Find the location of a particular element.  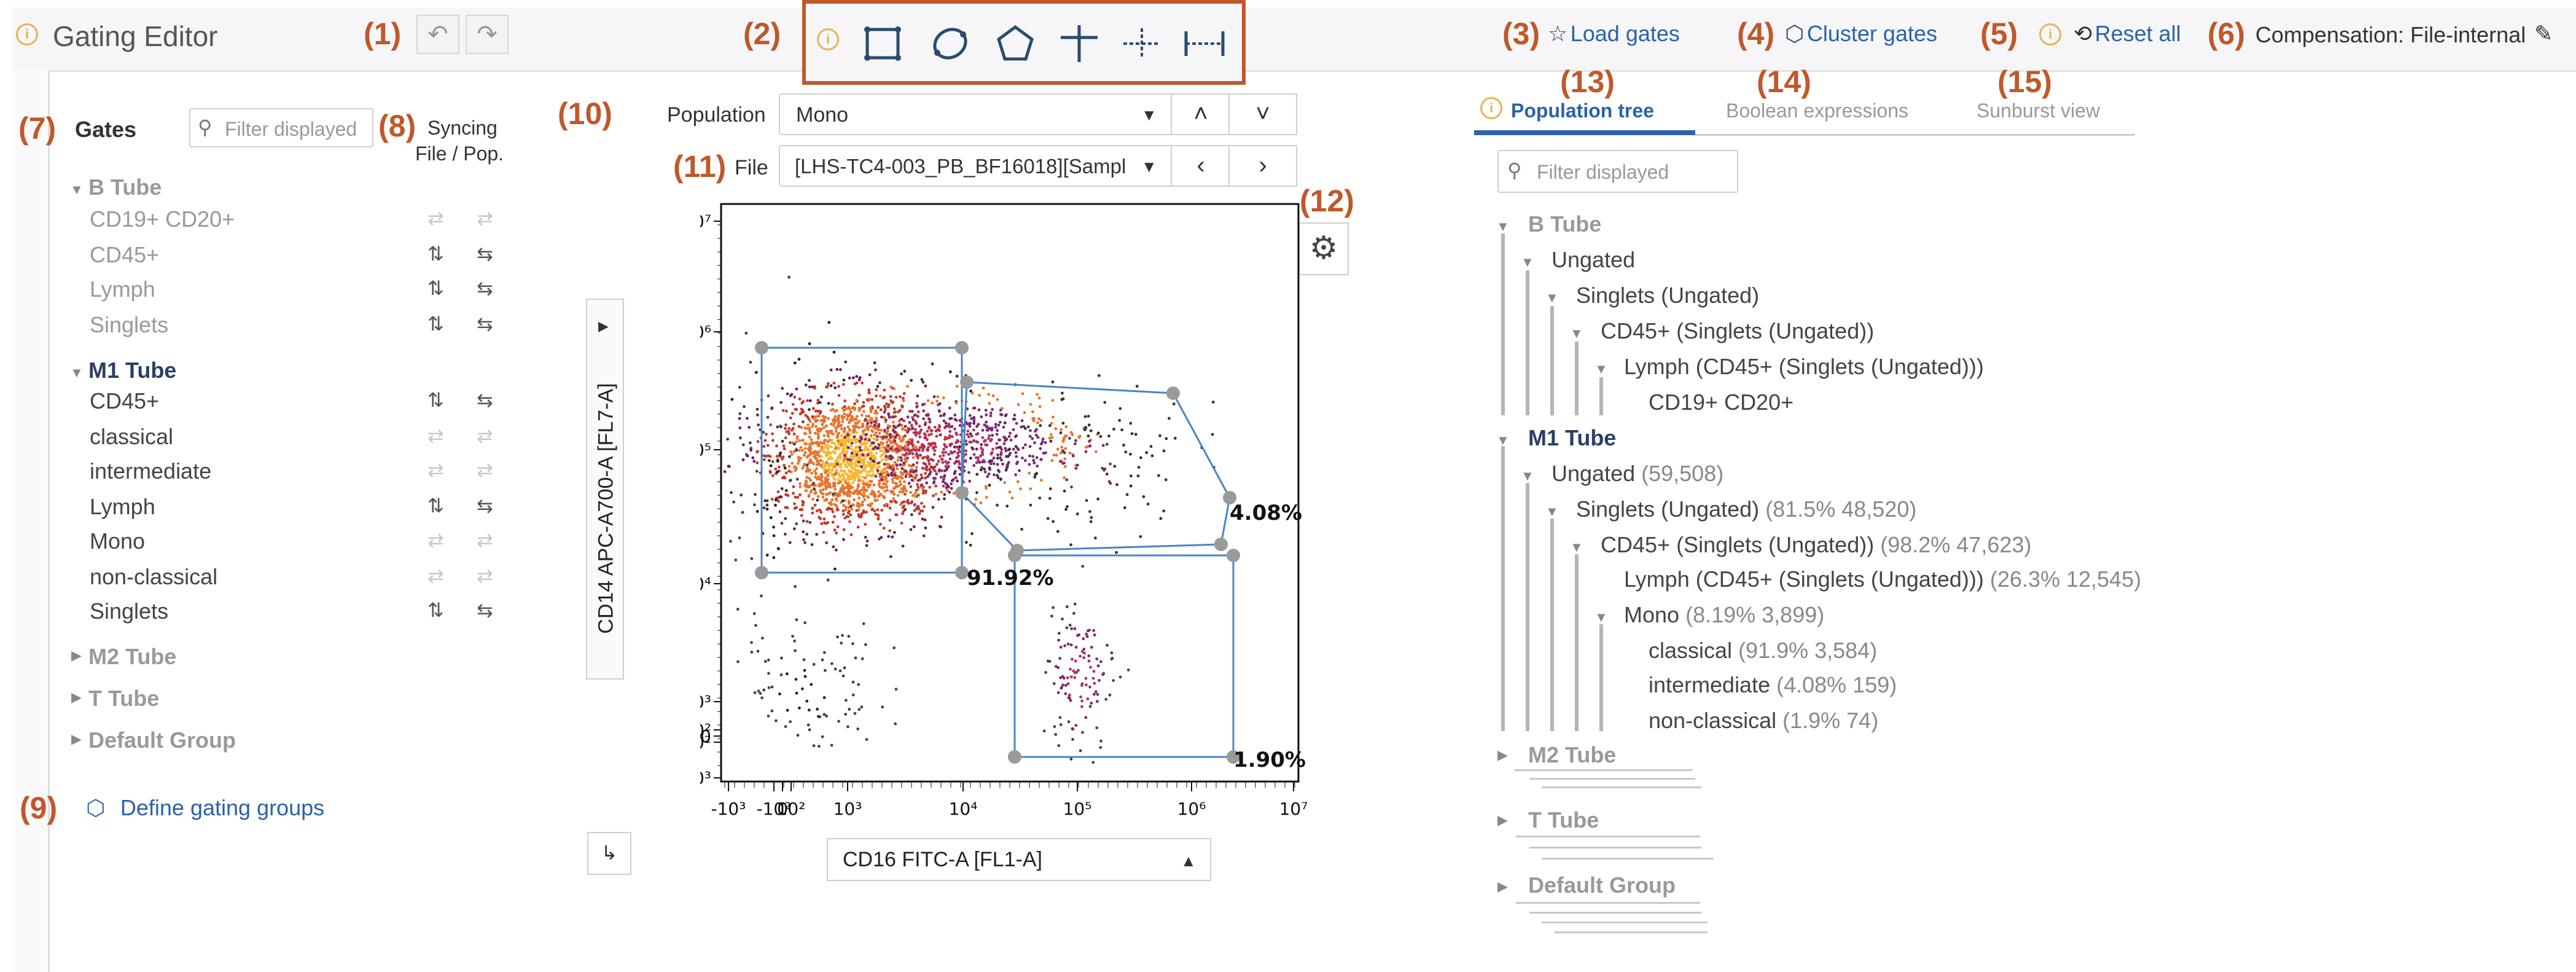

redo-button: ↷ is located at coordinates (487, 34).